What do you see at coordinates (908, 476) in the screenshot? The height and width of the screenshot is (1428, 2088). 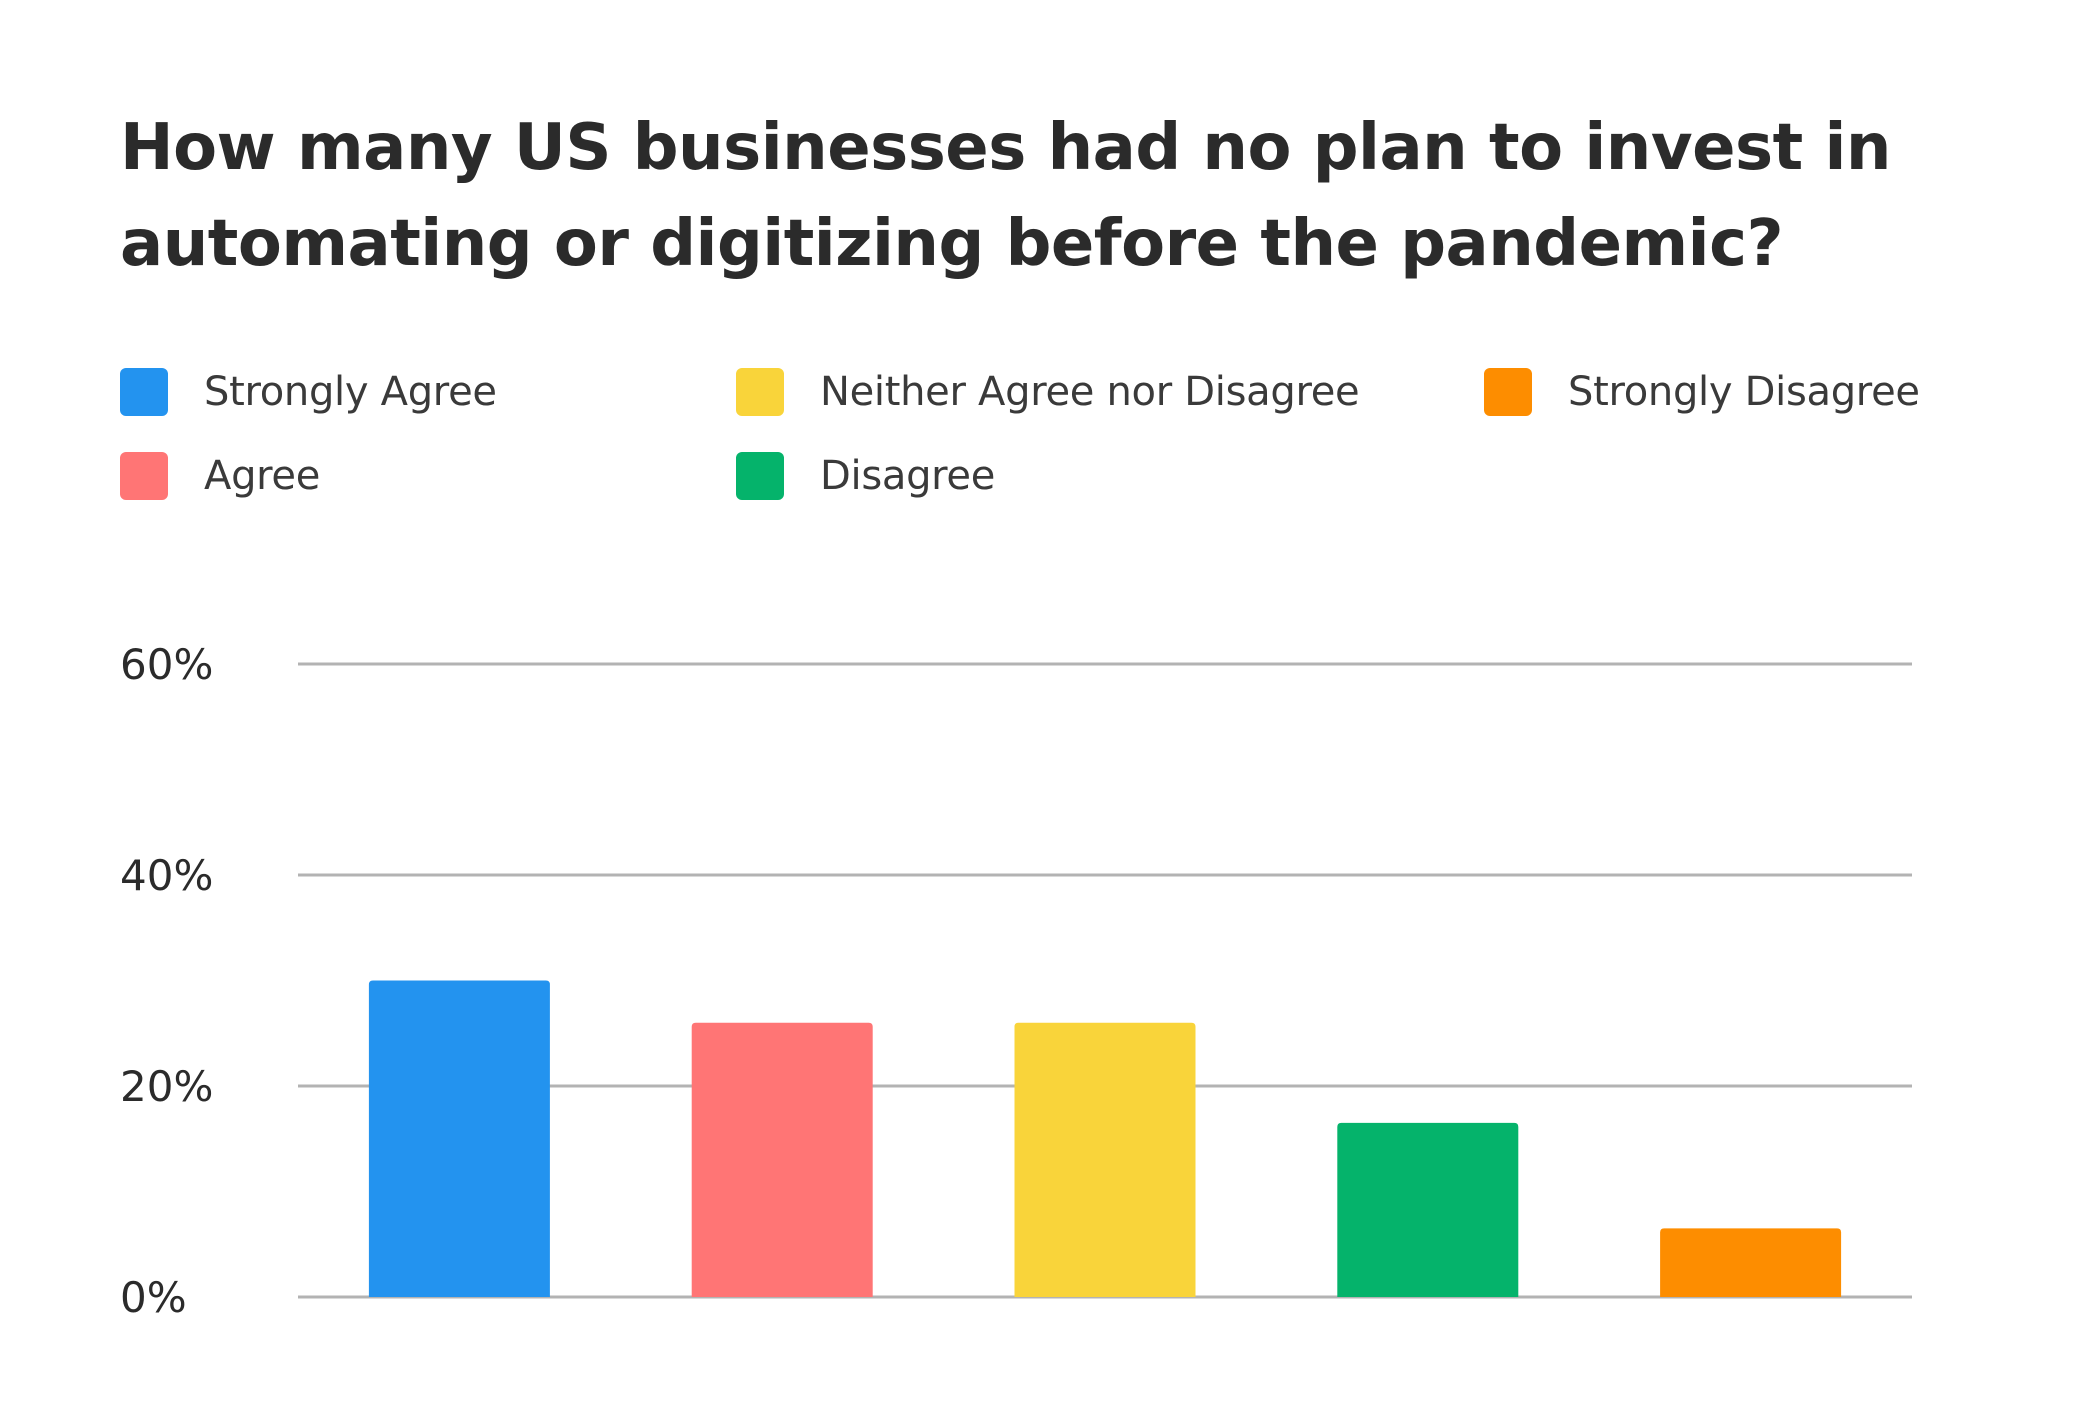 I see `legend-label-disagree: Disagree` at bounding box center [908, 476].